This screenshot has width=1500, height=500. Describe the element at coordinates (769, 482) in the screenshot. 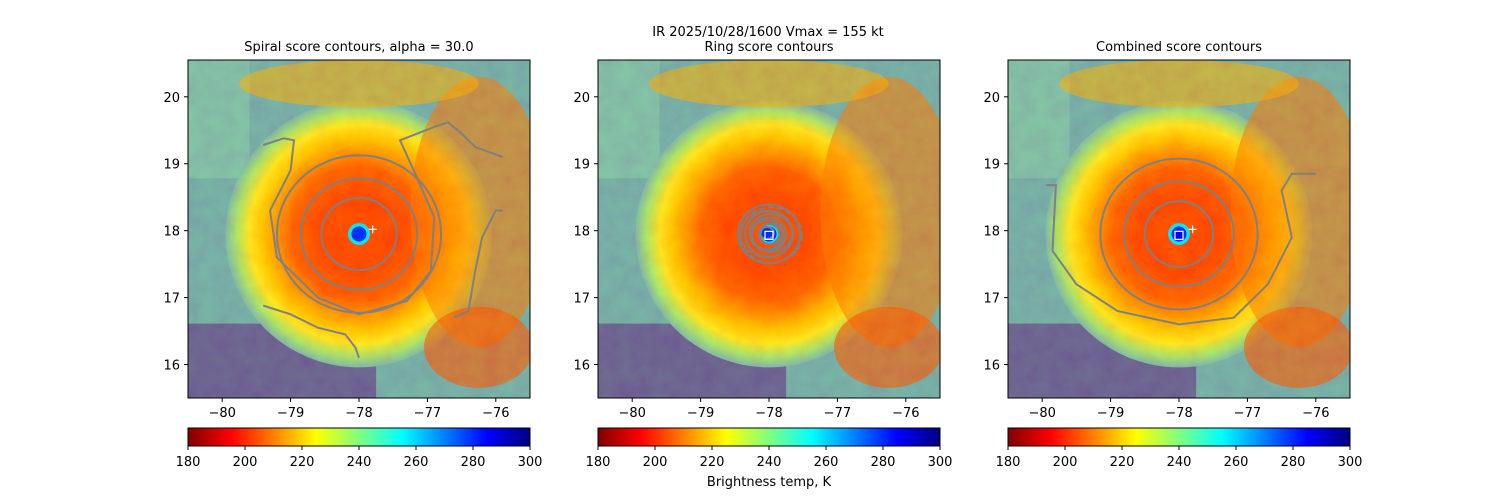

I see `colorbar-label: Brightness temp, K` at that location.